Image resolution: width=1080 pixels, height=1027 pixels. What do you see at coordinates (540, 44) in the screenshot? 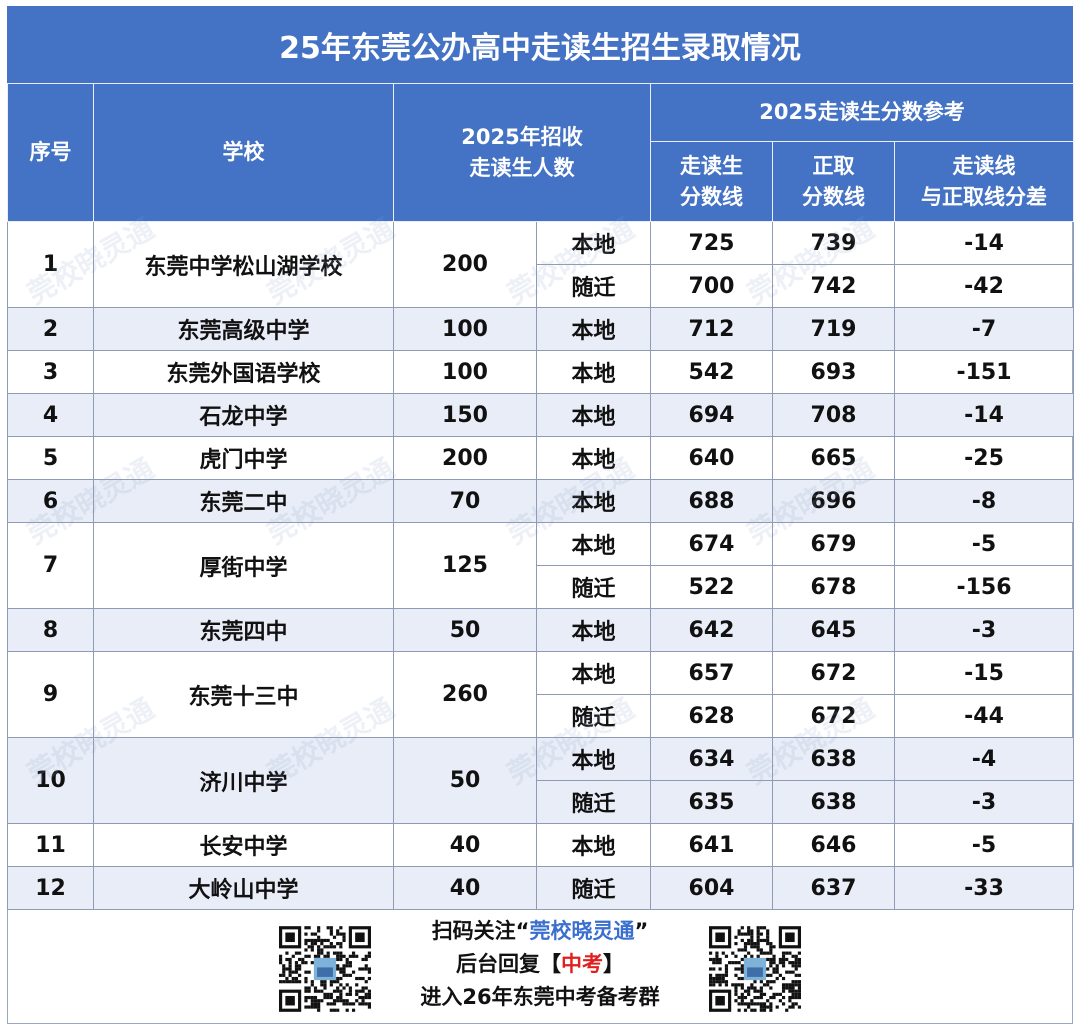
I see `page-title: 25年东莞公办高中走读生招生录取情况` at bounding box center [540, 44].